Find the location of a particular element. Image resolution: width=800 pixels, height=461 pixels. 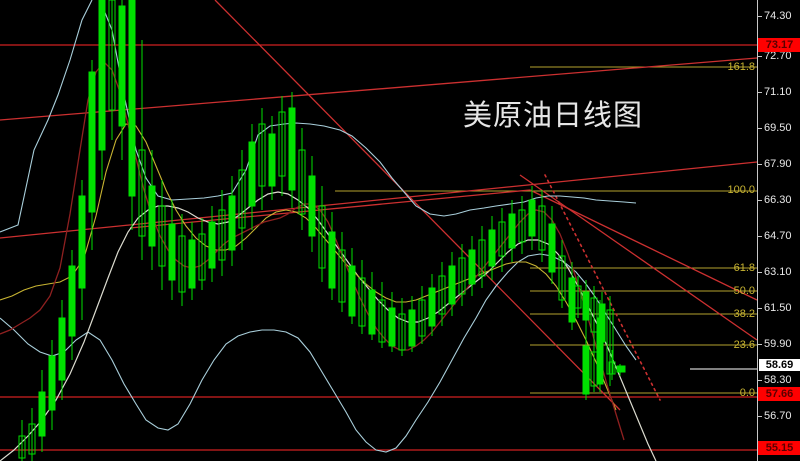

dotted-trendline-group is located at coordinates (602, 287).